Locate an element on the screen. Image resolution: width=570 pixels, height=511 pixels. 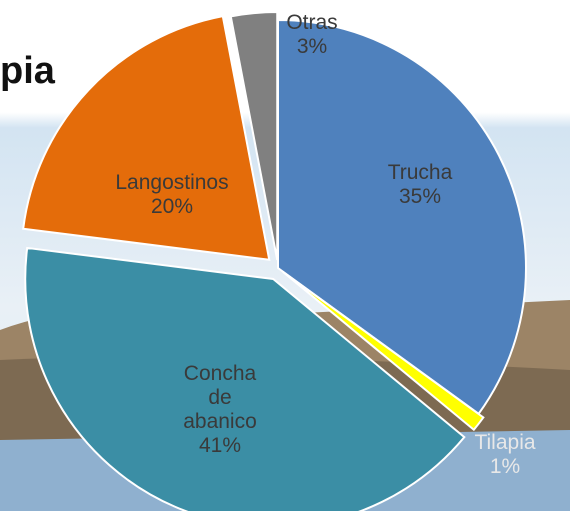
value-label: 41% is located at coordinates (220, 445).